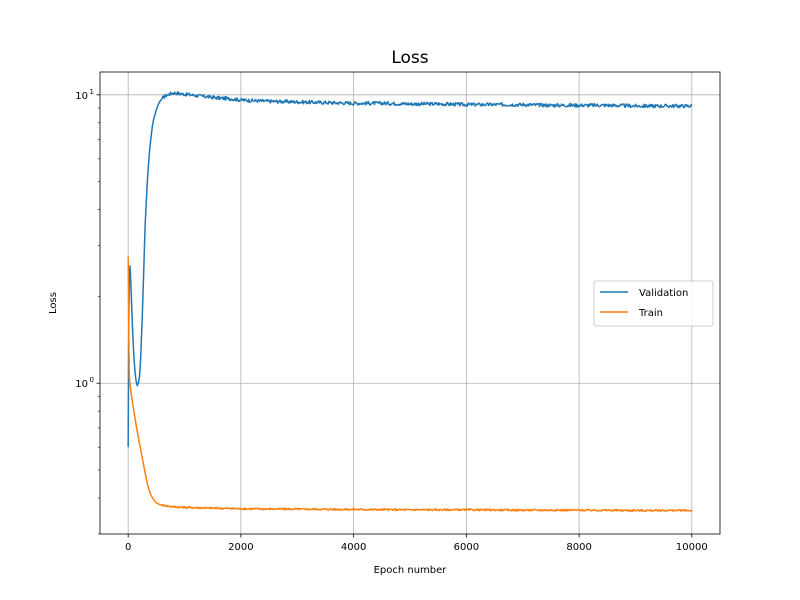 The image size is (800, 600). What do you see at coordinates (409, 58) in the screenshot?
I see `chart-title: Loss` at bounding box center [409, 58].